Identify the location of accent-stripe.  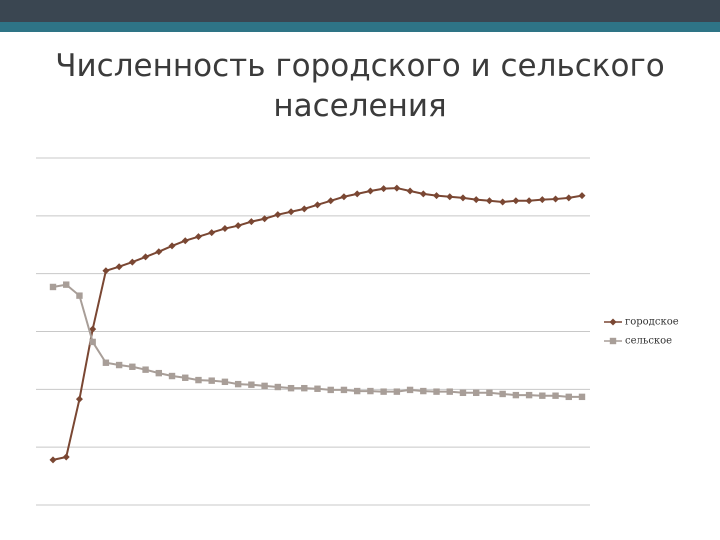
(360, 27).